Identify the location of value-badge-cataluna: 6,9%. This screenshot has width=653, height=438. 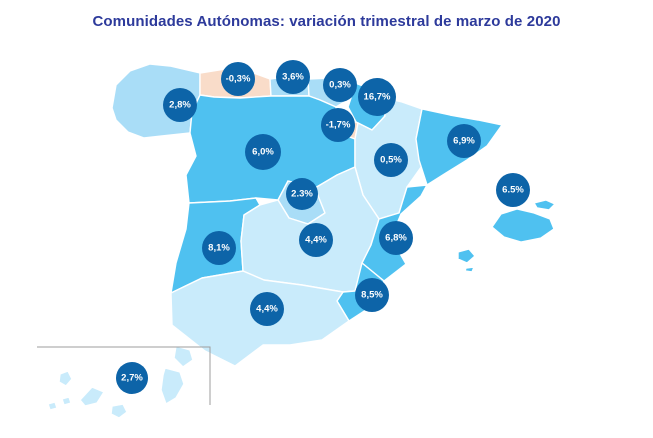
(464, 141).